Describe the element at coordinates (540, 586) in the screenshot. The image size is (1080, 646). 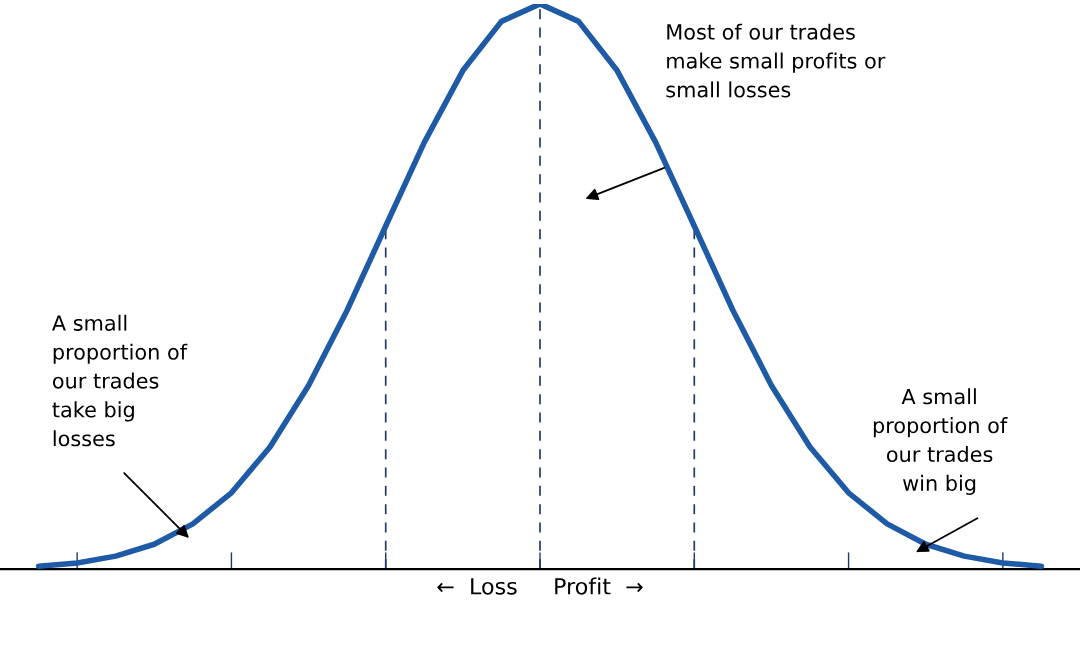
I see `x-axis-title: ← Loss Profit →` at that location.